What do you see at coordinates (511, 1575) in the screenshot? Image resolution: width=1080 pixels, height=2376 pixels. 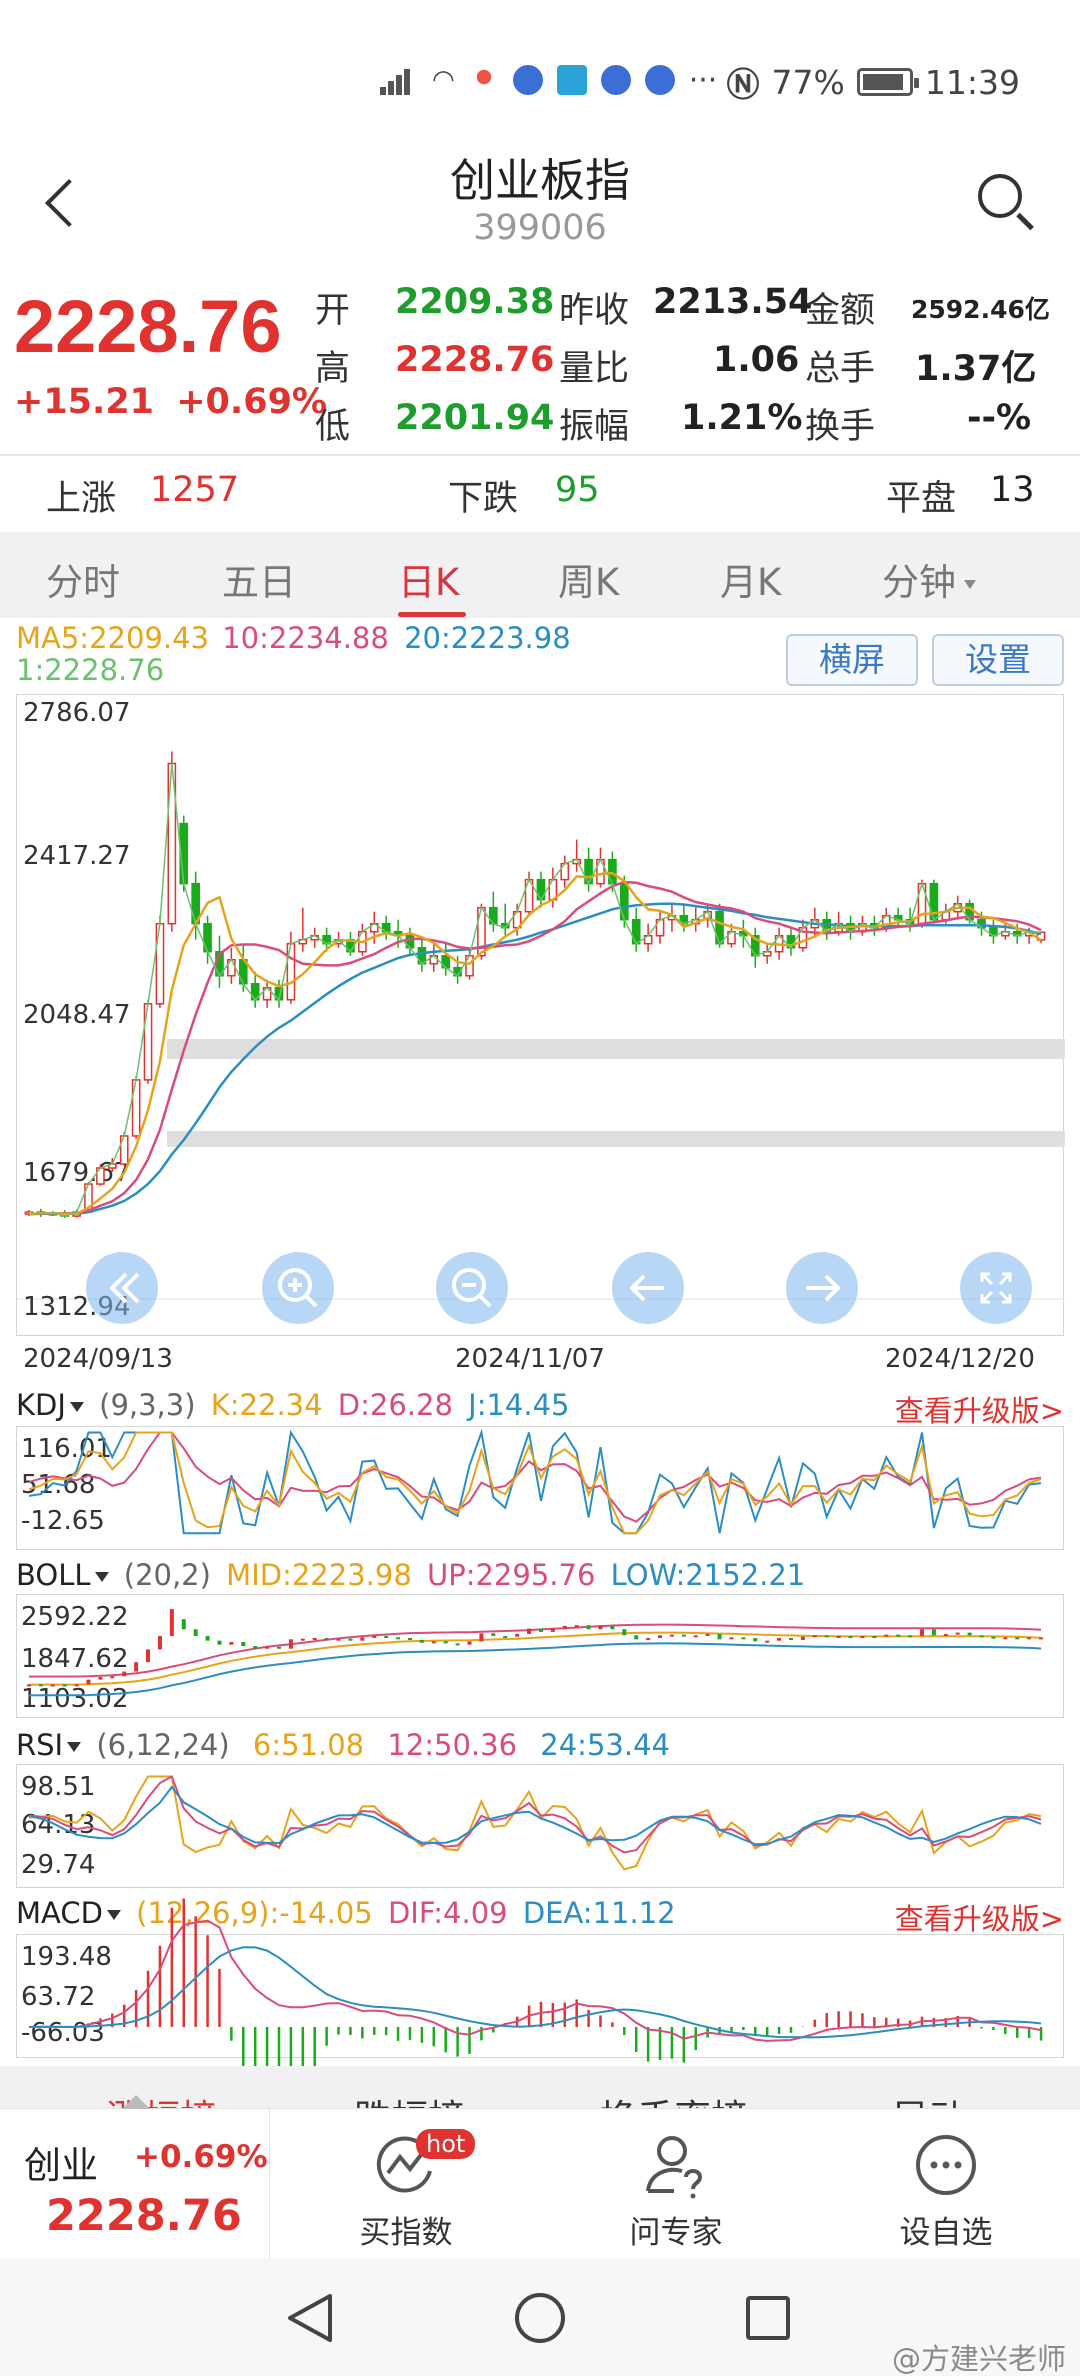 I see `boll-up: UP:2295.76` at bounding box center [511, 1575].